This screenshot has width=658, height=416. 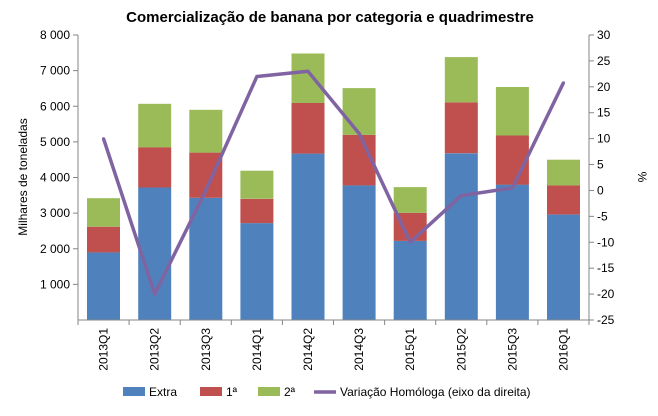 What do you see at coordinates (461, 349) in the screenshot?
I see `x-tick-label: 2015Q2` at bounding box center [461, 349].